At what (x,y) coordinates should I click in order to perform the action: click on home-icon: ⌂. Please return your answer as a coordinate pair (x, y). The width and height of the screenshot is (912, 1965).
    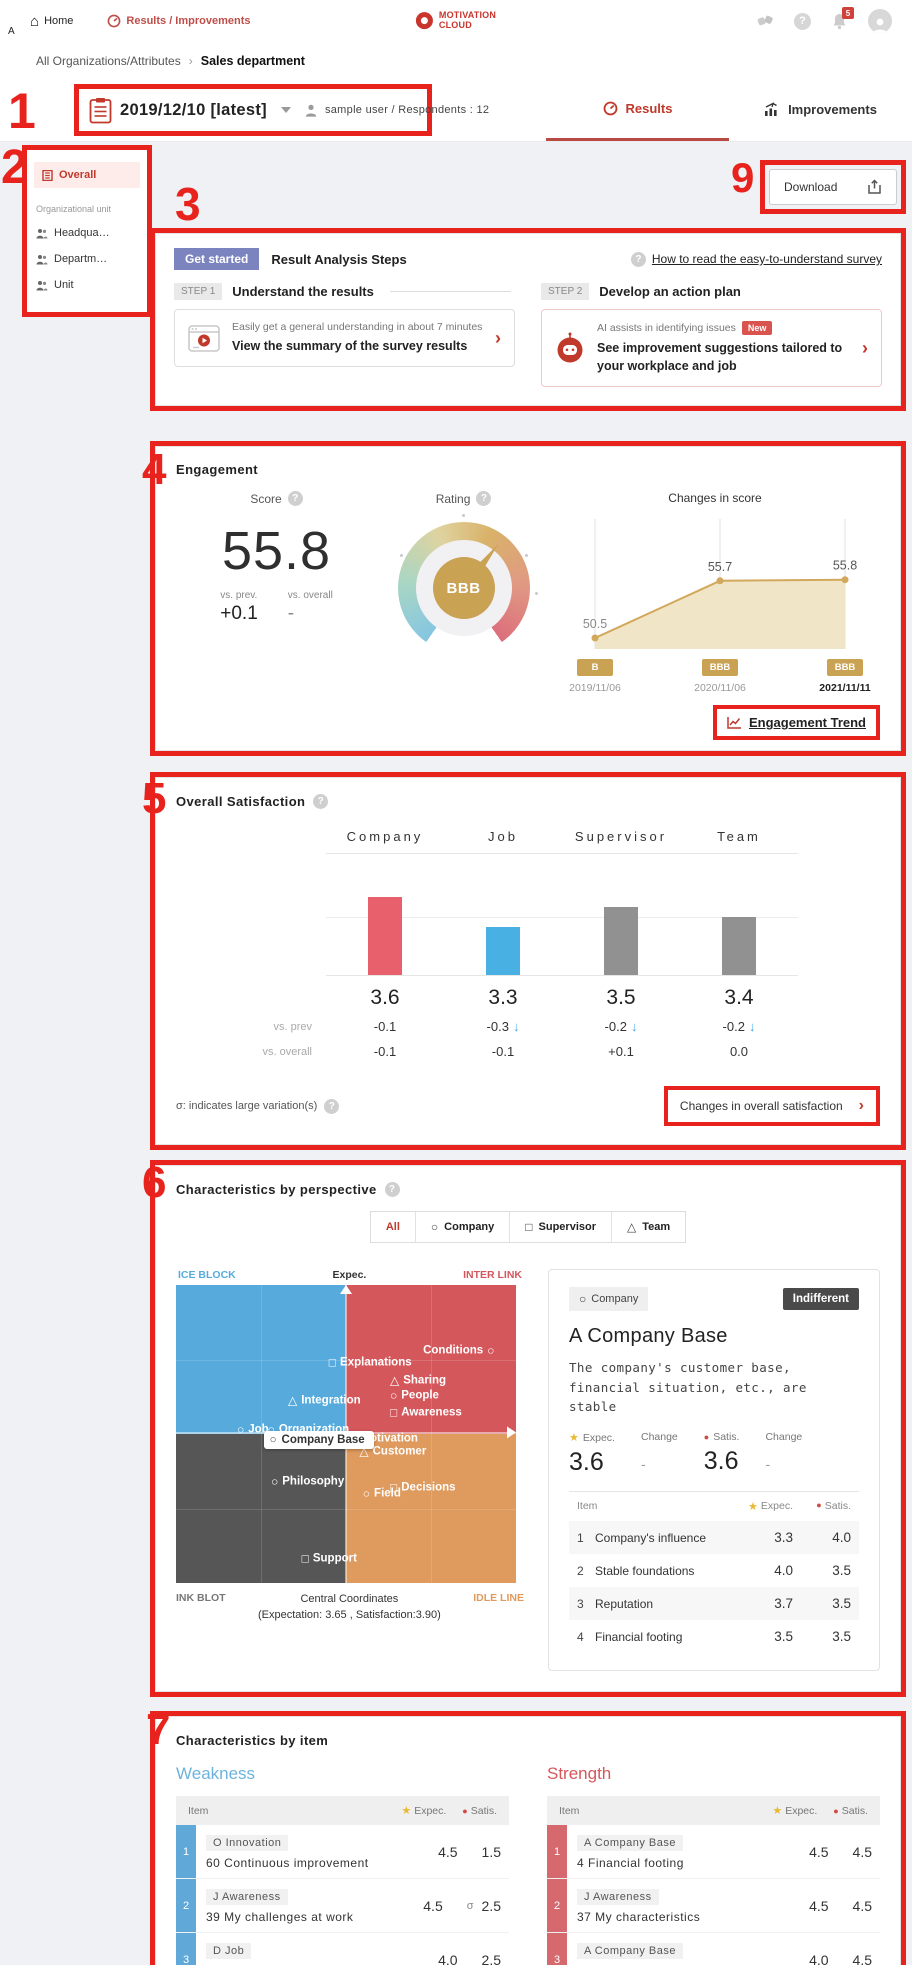
    Looking at the image, I should click on (35, 21).